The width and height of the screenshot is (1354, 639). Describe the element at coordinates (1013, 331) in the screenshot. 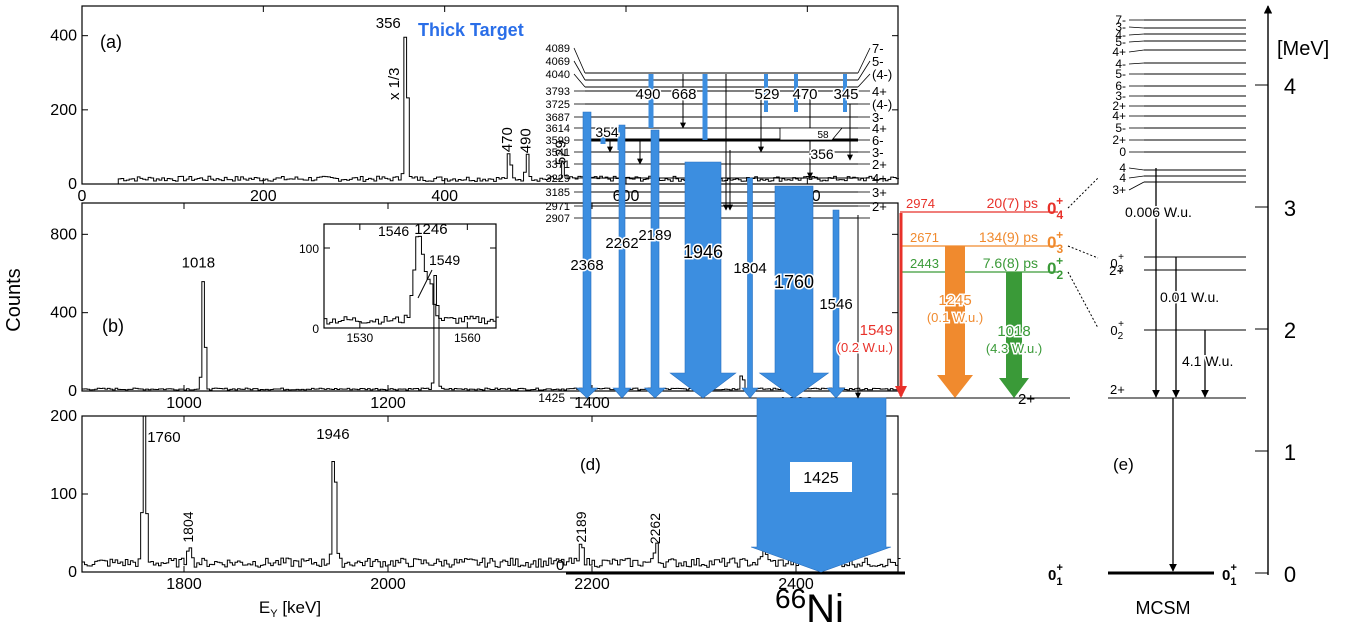

I see `transition-label: 1018` at that location.